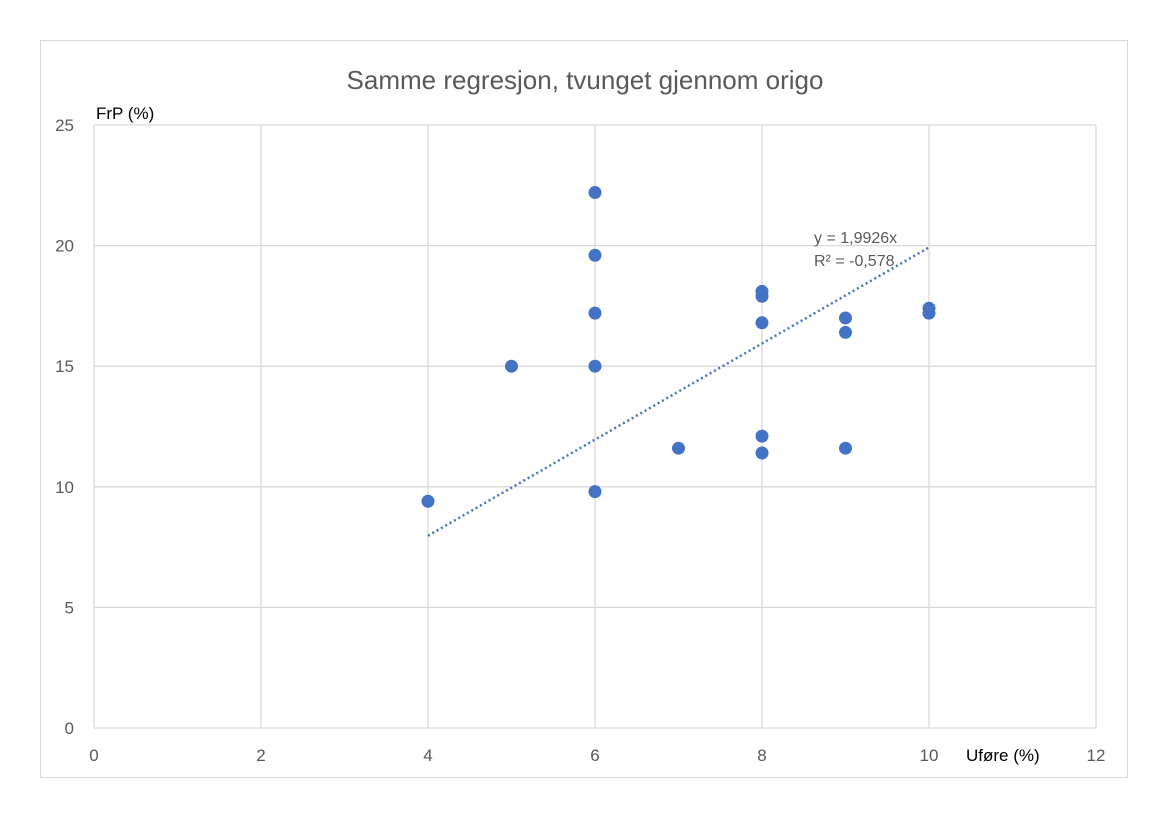 The image size is (1169, 826). What do you see at coordinates (125, 113) in the screenshot?
I see `y-axis-label: FrP (%)` at bounding box center [125, 113].